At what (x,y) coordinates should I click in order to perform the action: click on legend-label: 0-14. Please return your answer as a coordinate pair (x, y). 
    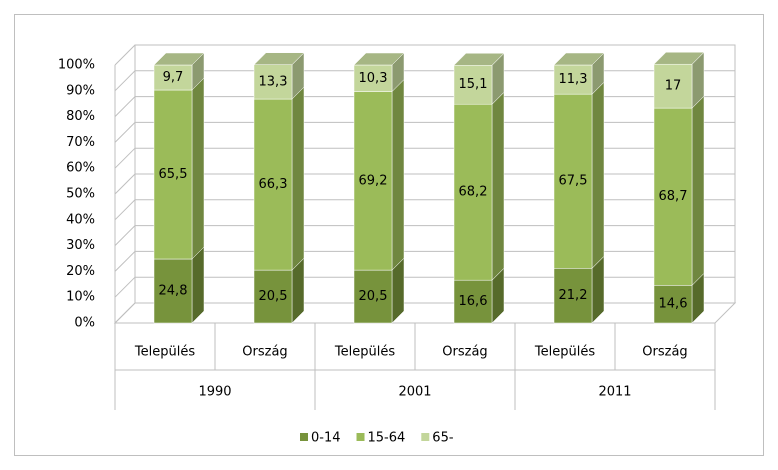
    Looking at the image, I should click on (326, 438).